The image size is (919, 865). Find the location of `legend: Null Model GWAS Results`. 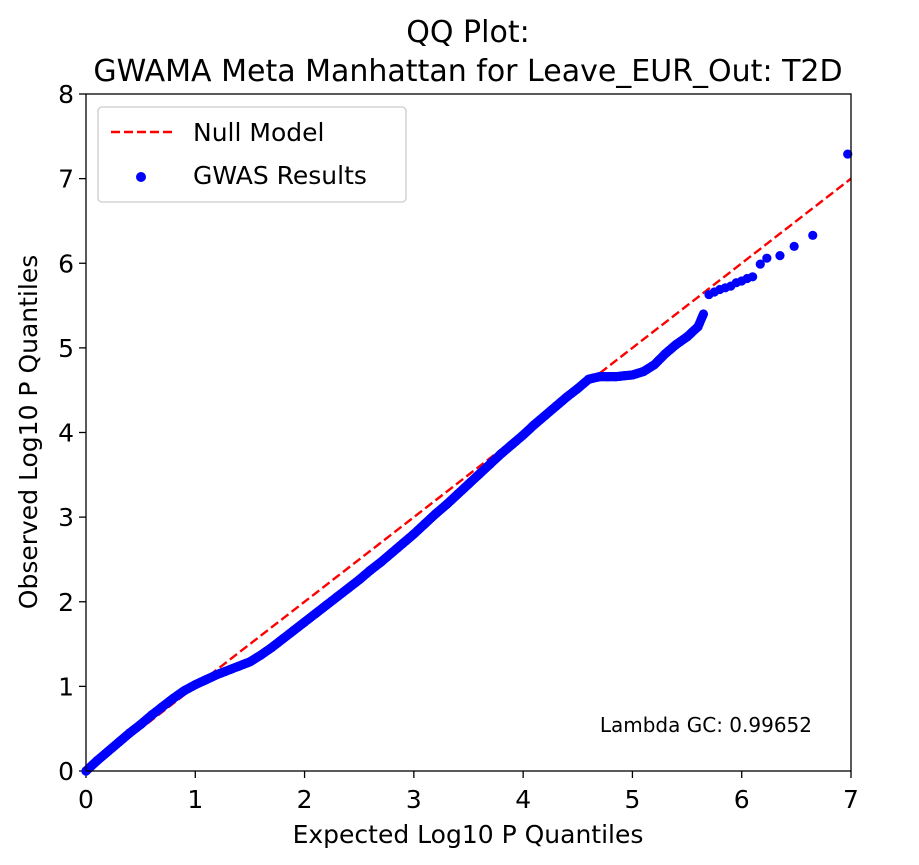

legend: Null Model GWAS Results is located at coordinates (252, 154).